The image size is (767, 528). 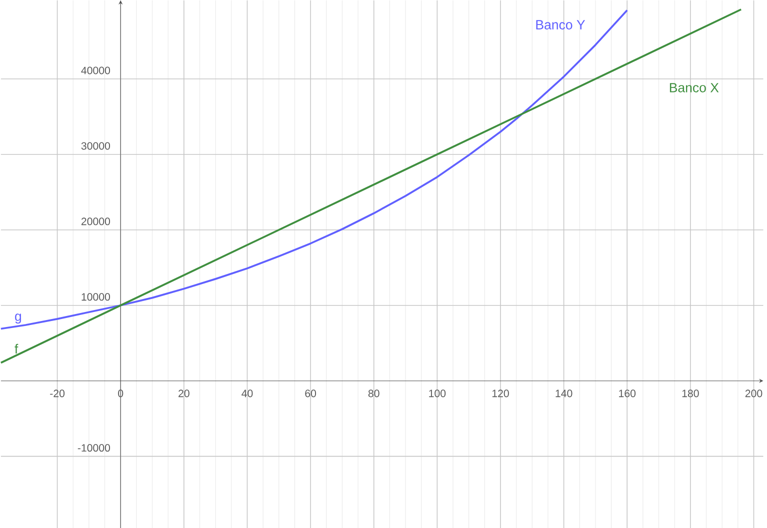 I want to click on y-tick-label: 10000, so click(x=96, y=296).